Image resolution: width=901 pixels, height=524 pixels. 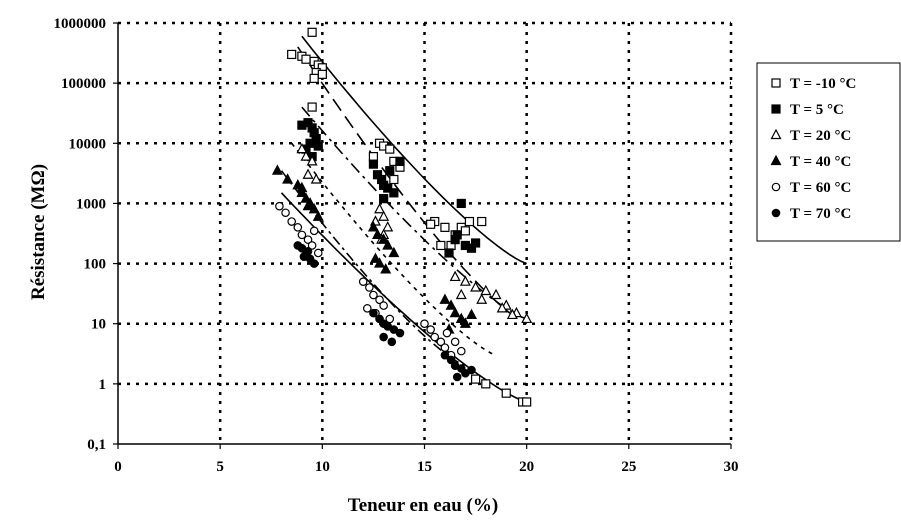 I want to click on y-tick-label: 100000, so click(x=83, y=84).